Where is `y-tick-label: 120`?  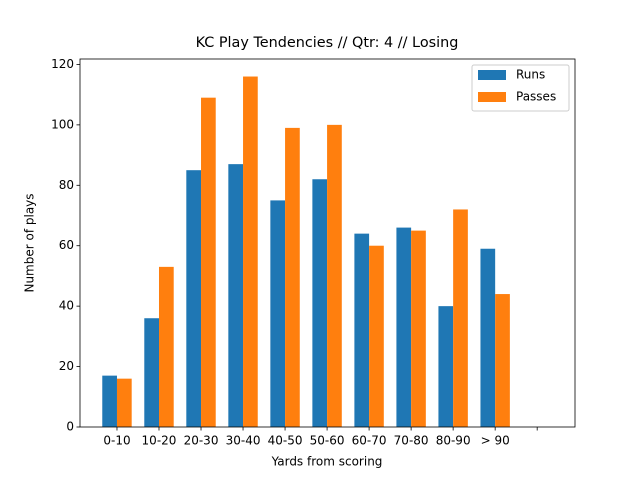
y-tick-label: 120 is located at coordinates (62, 64).